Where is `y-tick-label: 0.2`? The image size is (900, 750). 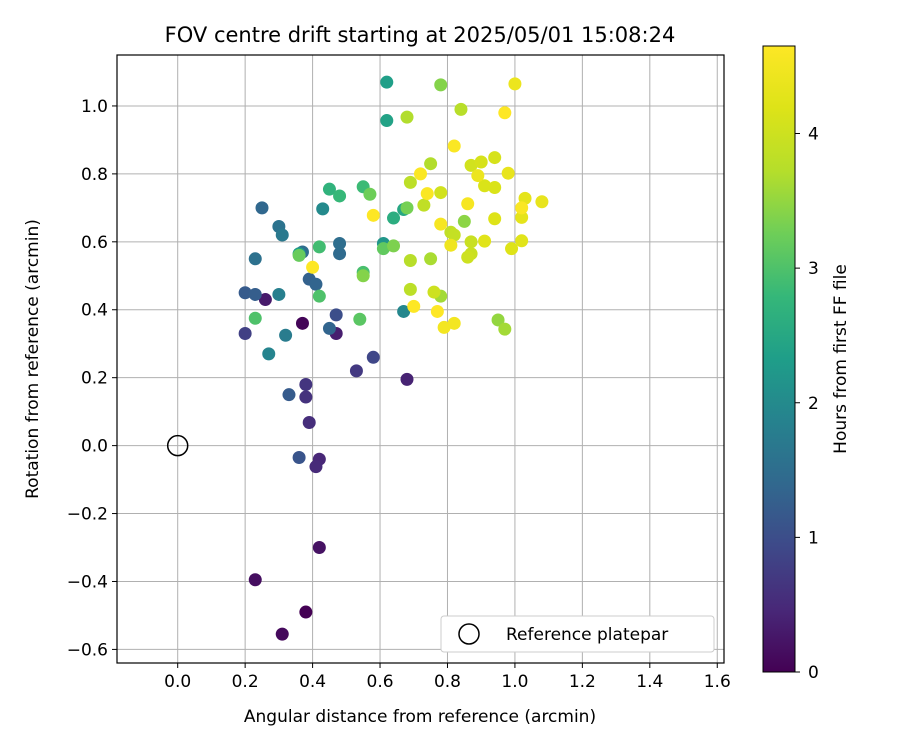 y-tick-label: 0.2 is located at coordinates (94, 379).